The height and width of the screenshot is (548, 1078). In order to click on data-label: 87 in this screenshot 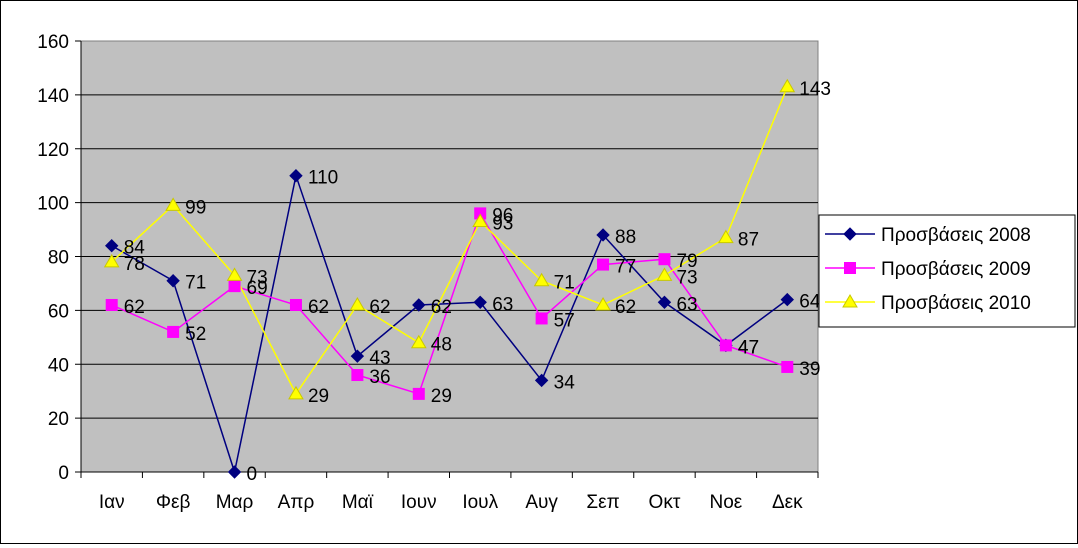, I will do `click(748, 240)`.